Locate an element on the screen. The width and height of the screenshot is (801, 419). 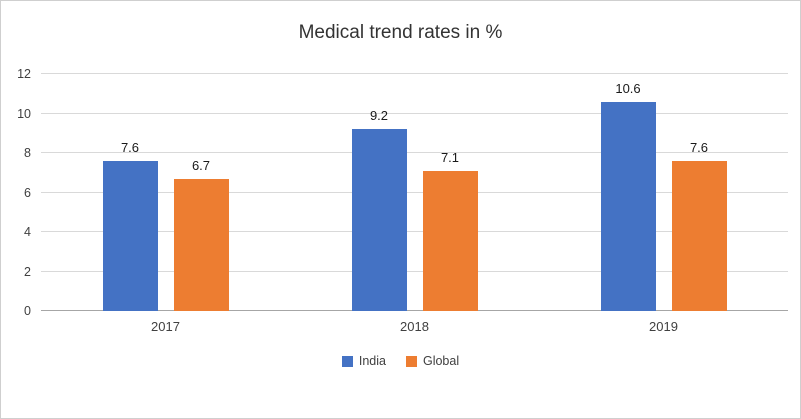
y-tick-label: 0 is located at coordinates (27, 311).